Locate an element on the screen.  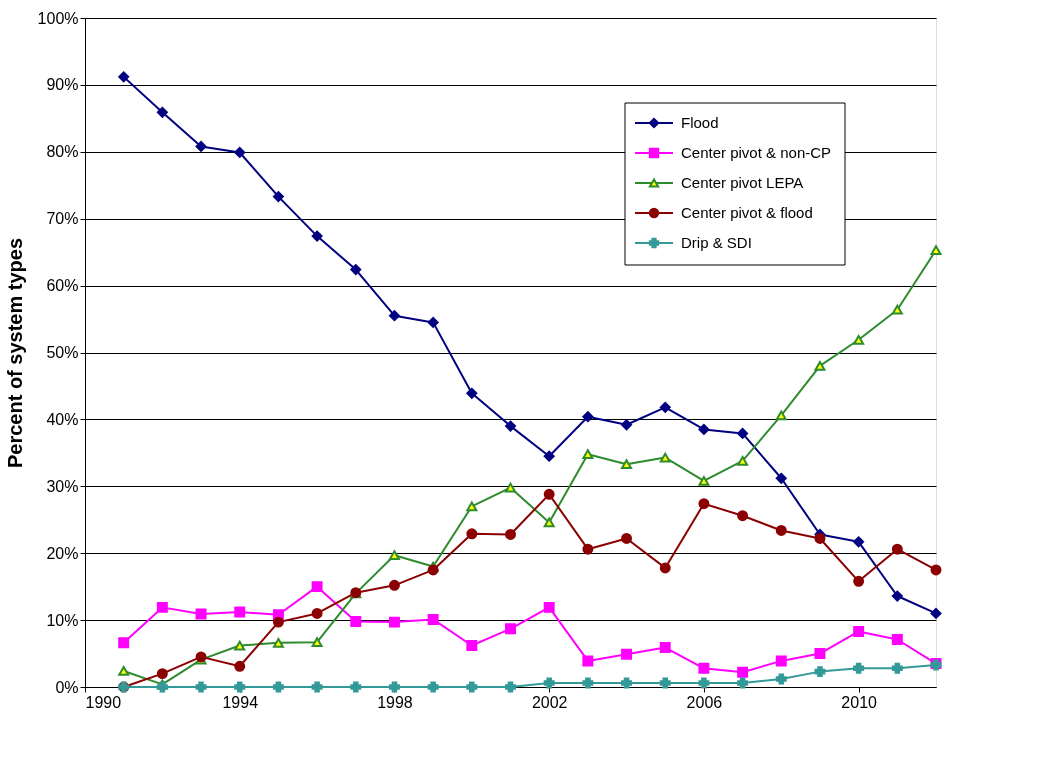
y-tick-label: 0% is located at coordinates (67, 687).